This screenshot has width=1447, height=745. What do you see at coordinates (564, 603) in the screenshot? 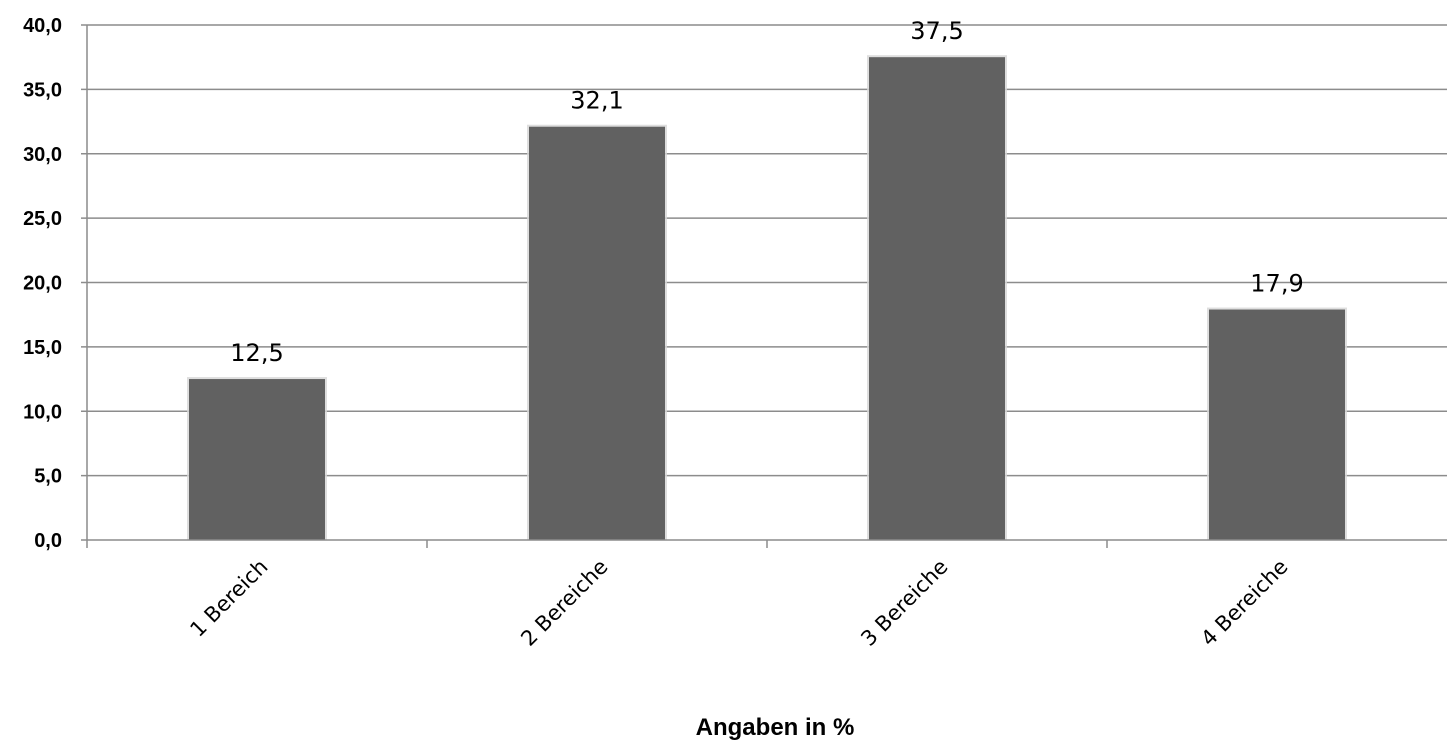
I see `x-tick-label: 2 Bereiche` at bounding box center [564, 603].